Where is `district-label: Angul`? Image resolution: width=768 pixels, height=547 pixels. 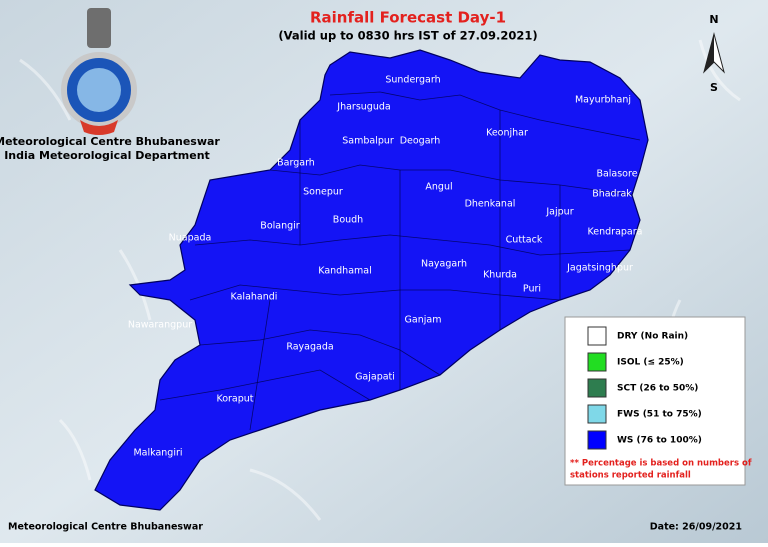 district-label: Angul is located at coordinates (438, 187).